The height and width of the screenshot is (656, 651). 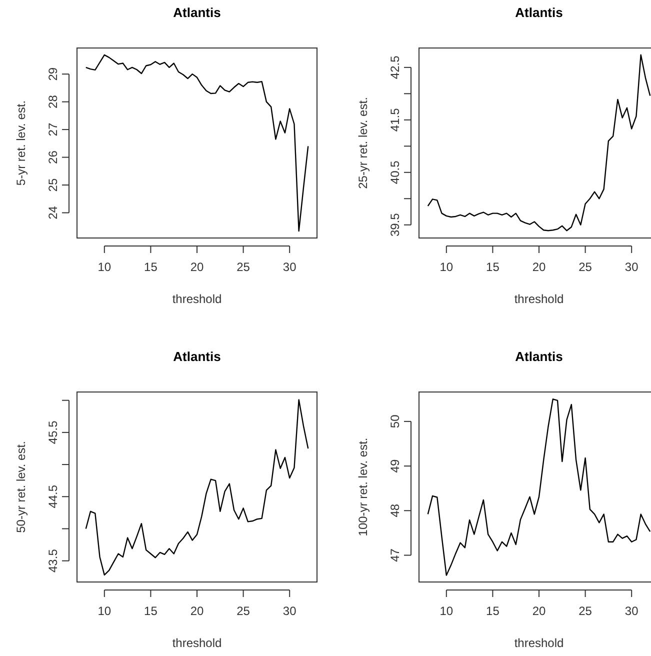 I want to click on y-tick-label: 50, so click(x=395, y=421).